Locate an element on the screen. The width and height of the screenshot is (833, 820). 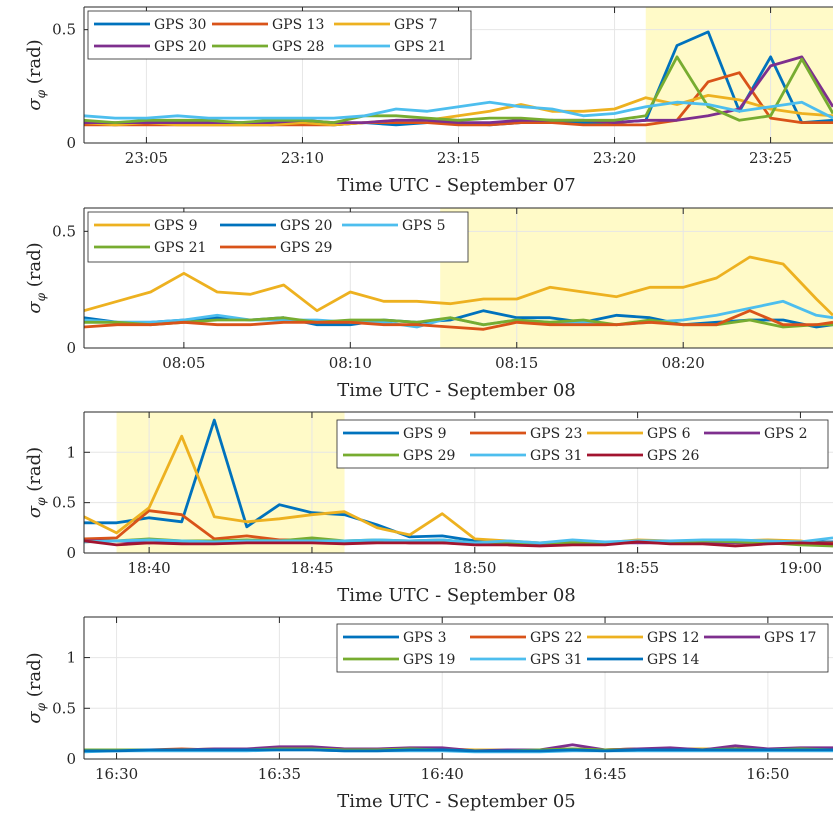
x-tick-label: 08:05 is located at coordinates (183, 363).